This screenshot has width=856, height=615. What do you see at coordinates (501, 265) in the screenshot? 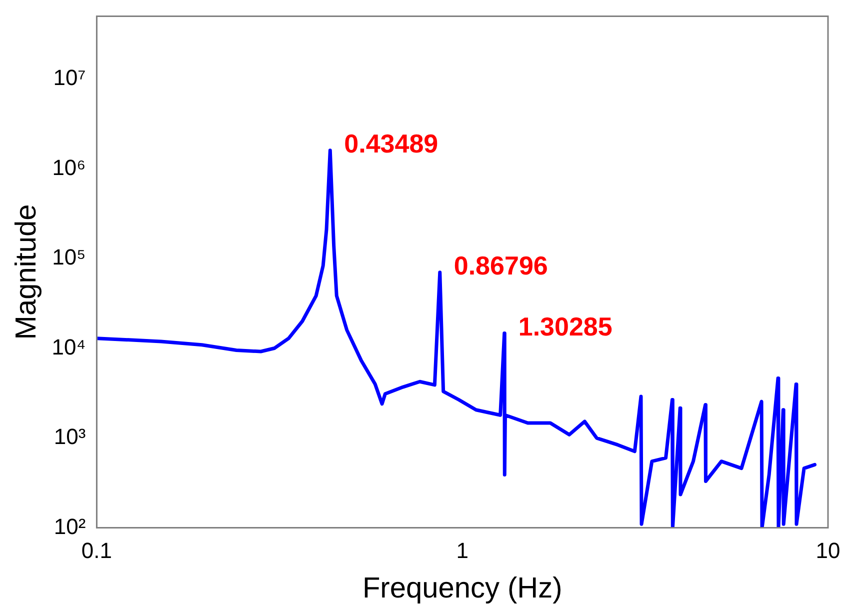
I see `annotation: 0.86796` at bounding box center [501, 265].